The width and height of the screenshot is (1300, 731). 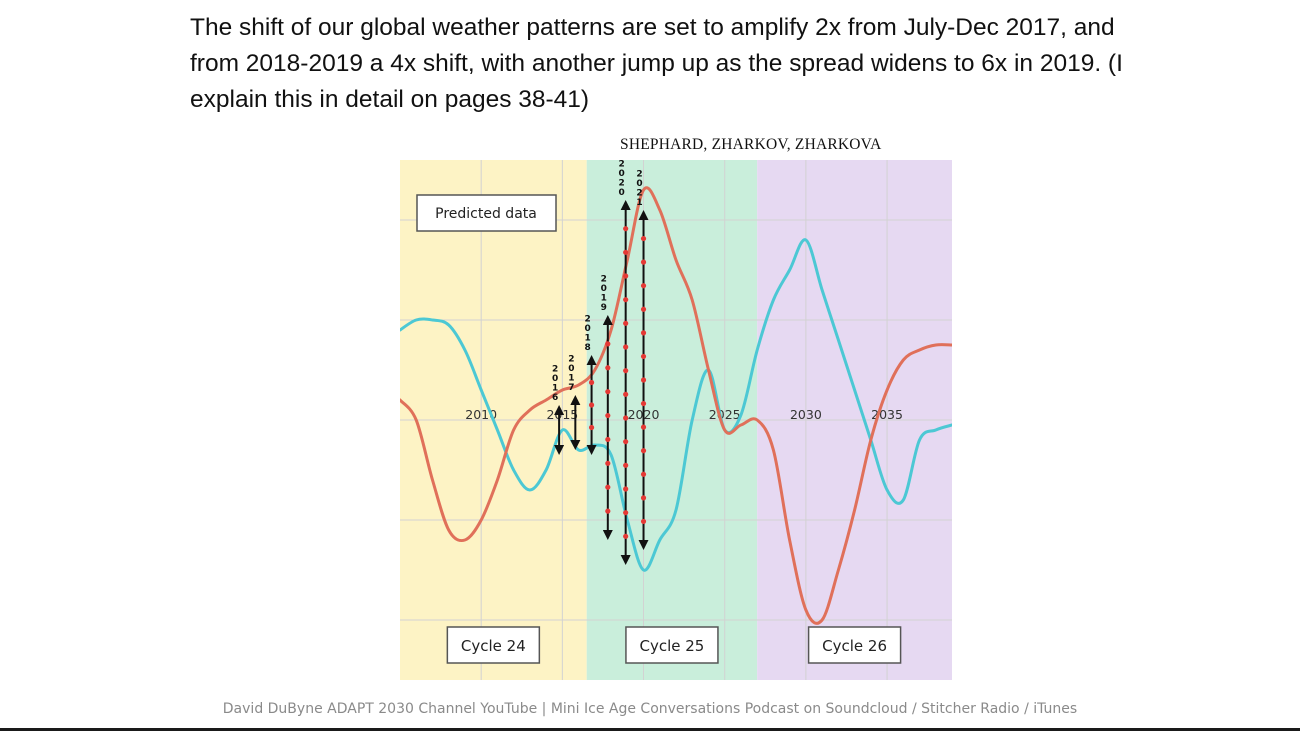 I want to click on predicted-data-box, so click(x=486, y=213).